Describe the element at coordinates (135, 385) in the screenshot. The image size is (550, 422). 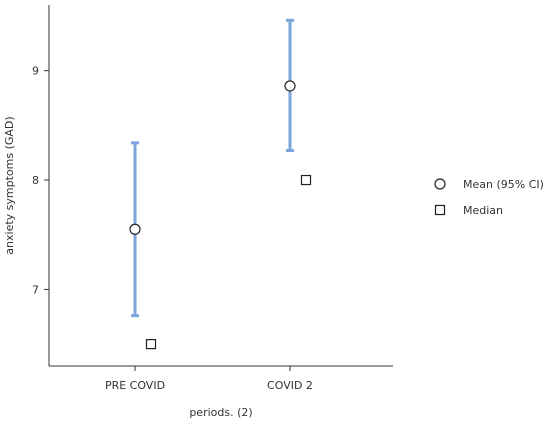
I see `x-tick-label-0: PRE COVID` at that location.